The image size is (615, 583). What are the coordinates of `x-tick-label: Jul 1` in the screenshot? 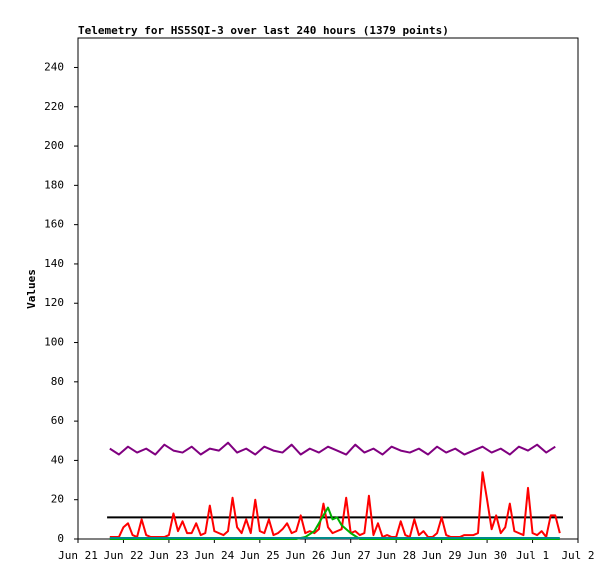 It's located at (532, 555).